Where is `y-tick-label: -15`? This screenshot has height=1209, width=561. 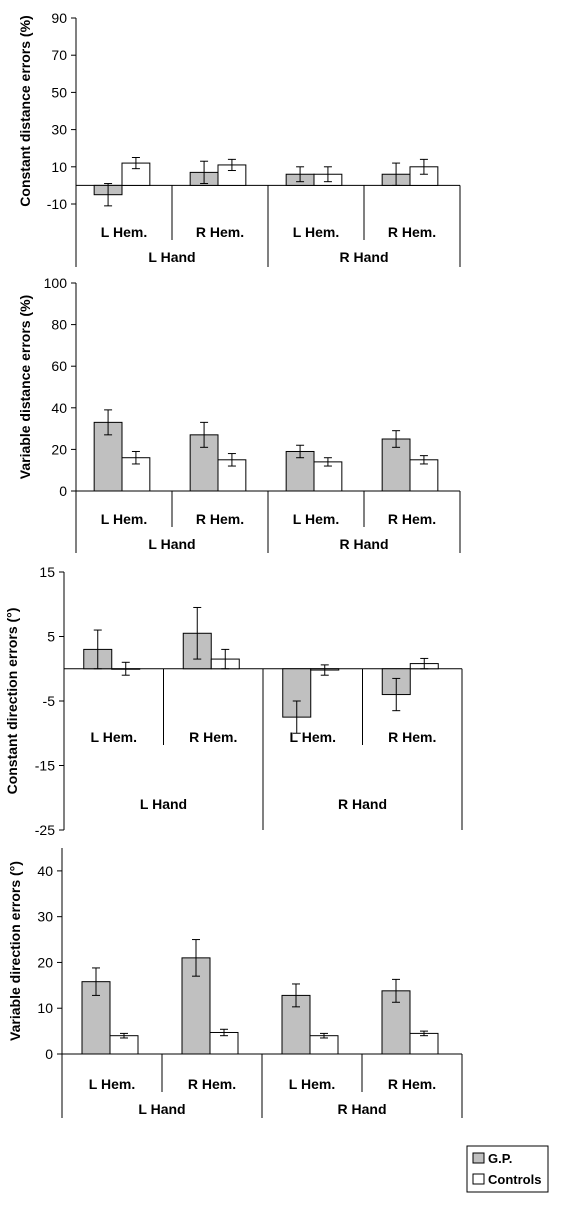
y-tick-label: -15 is located at coordinates (45, 766).